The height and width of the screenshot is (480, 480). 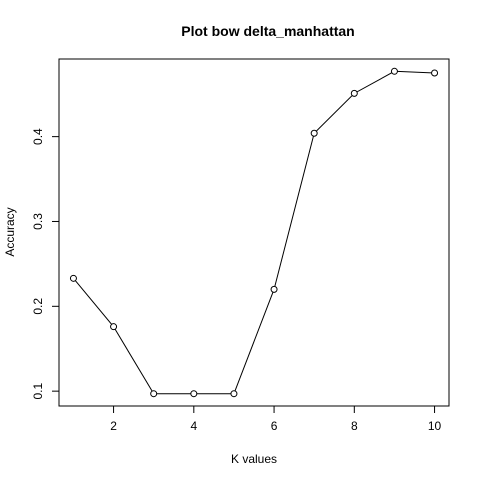 What do you see at coordinates (193, 426) in the screenshot?
I see `x-tick-label: 4` at bounding box center [193, 426].